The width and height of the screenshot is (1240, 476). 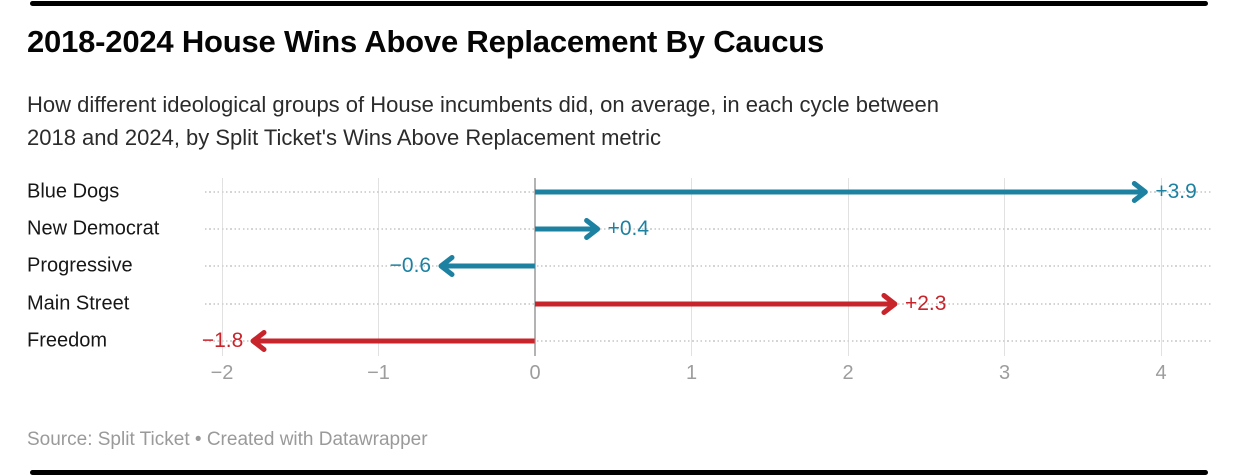 I want to click on x-tick-label: 1, so click(x=691, y=373).